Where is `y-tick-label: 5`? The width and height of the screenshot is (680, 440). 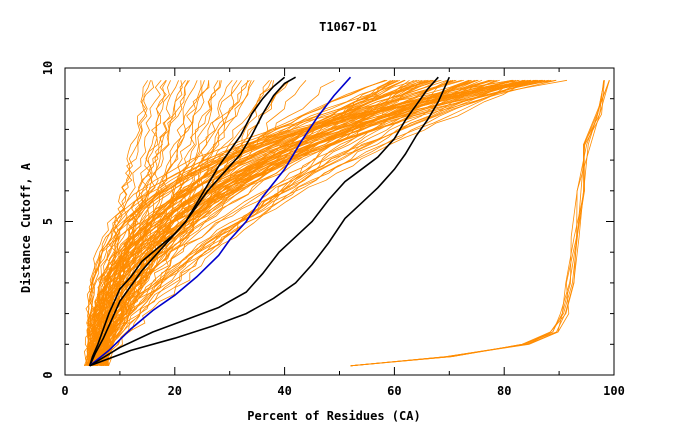 y-tick-label: 5 is located at coordinates (48, 221).